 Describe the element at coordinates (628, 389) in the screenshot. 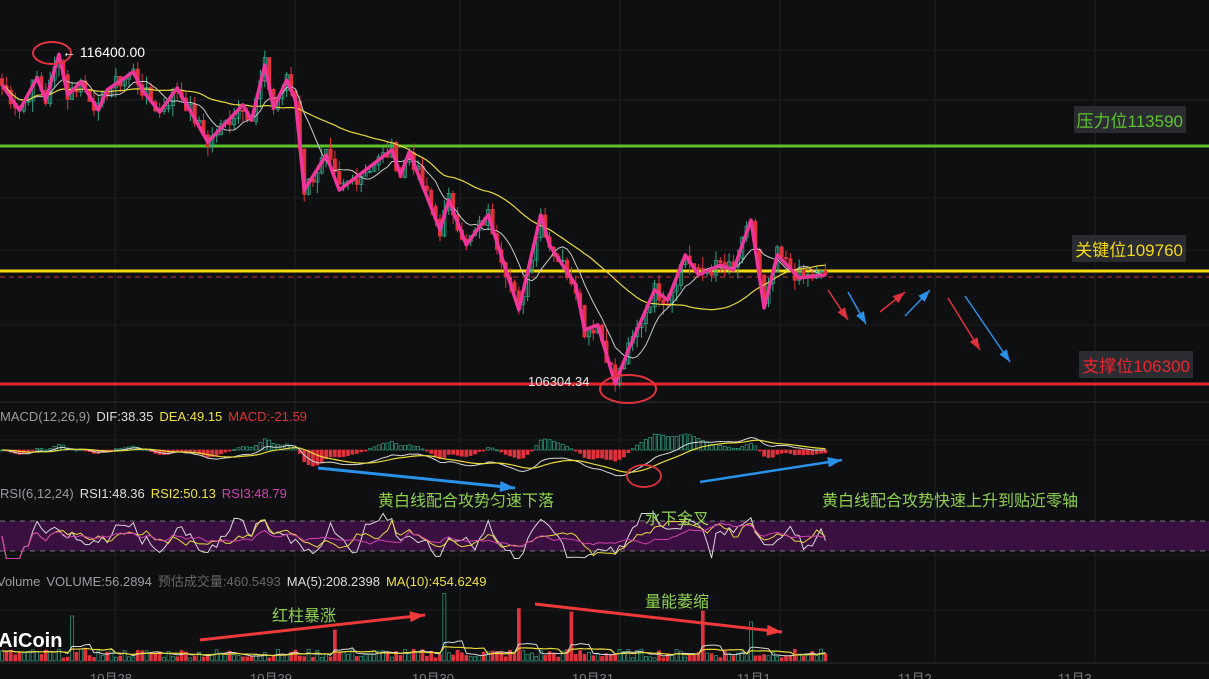

I see `low-circle` at that location.